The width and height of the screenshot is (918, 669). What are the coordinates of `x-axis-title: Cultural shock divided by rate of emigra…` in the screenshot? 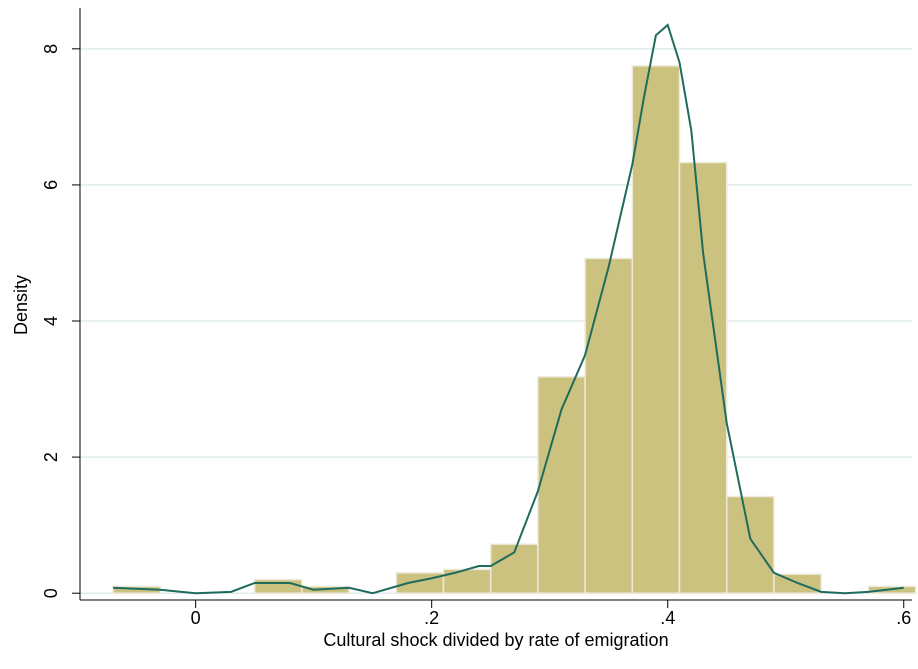 It's located at (495, 640).